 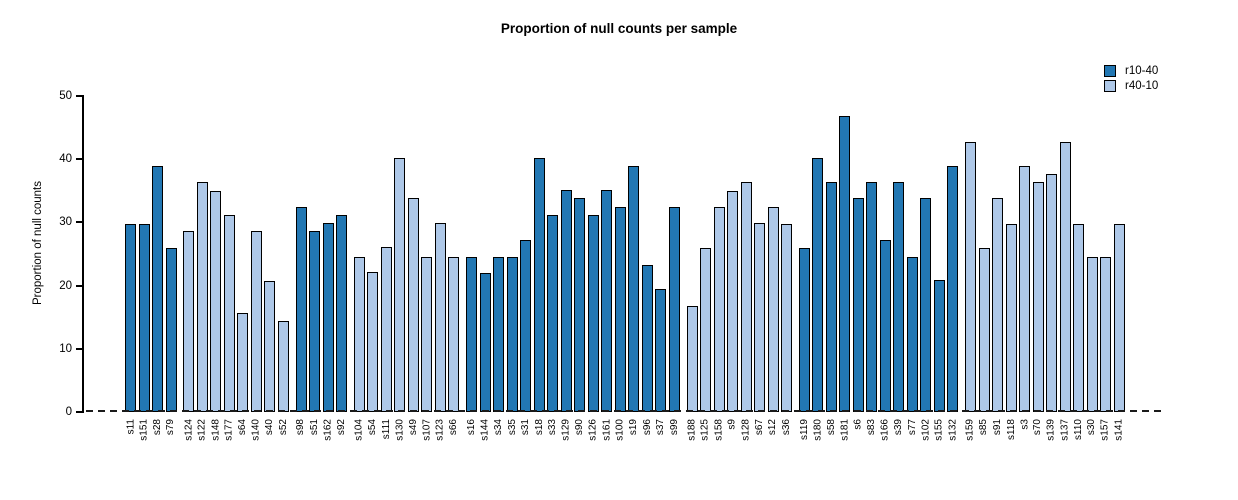 What do you see at coordinates (1119, 317) in the screenshot?
I see `bar-s141` at bounding box center [1119, 317].